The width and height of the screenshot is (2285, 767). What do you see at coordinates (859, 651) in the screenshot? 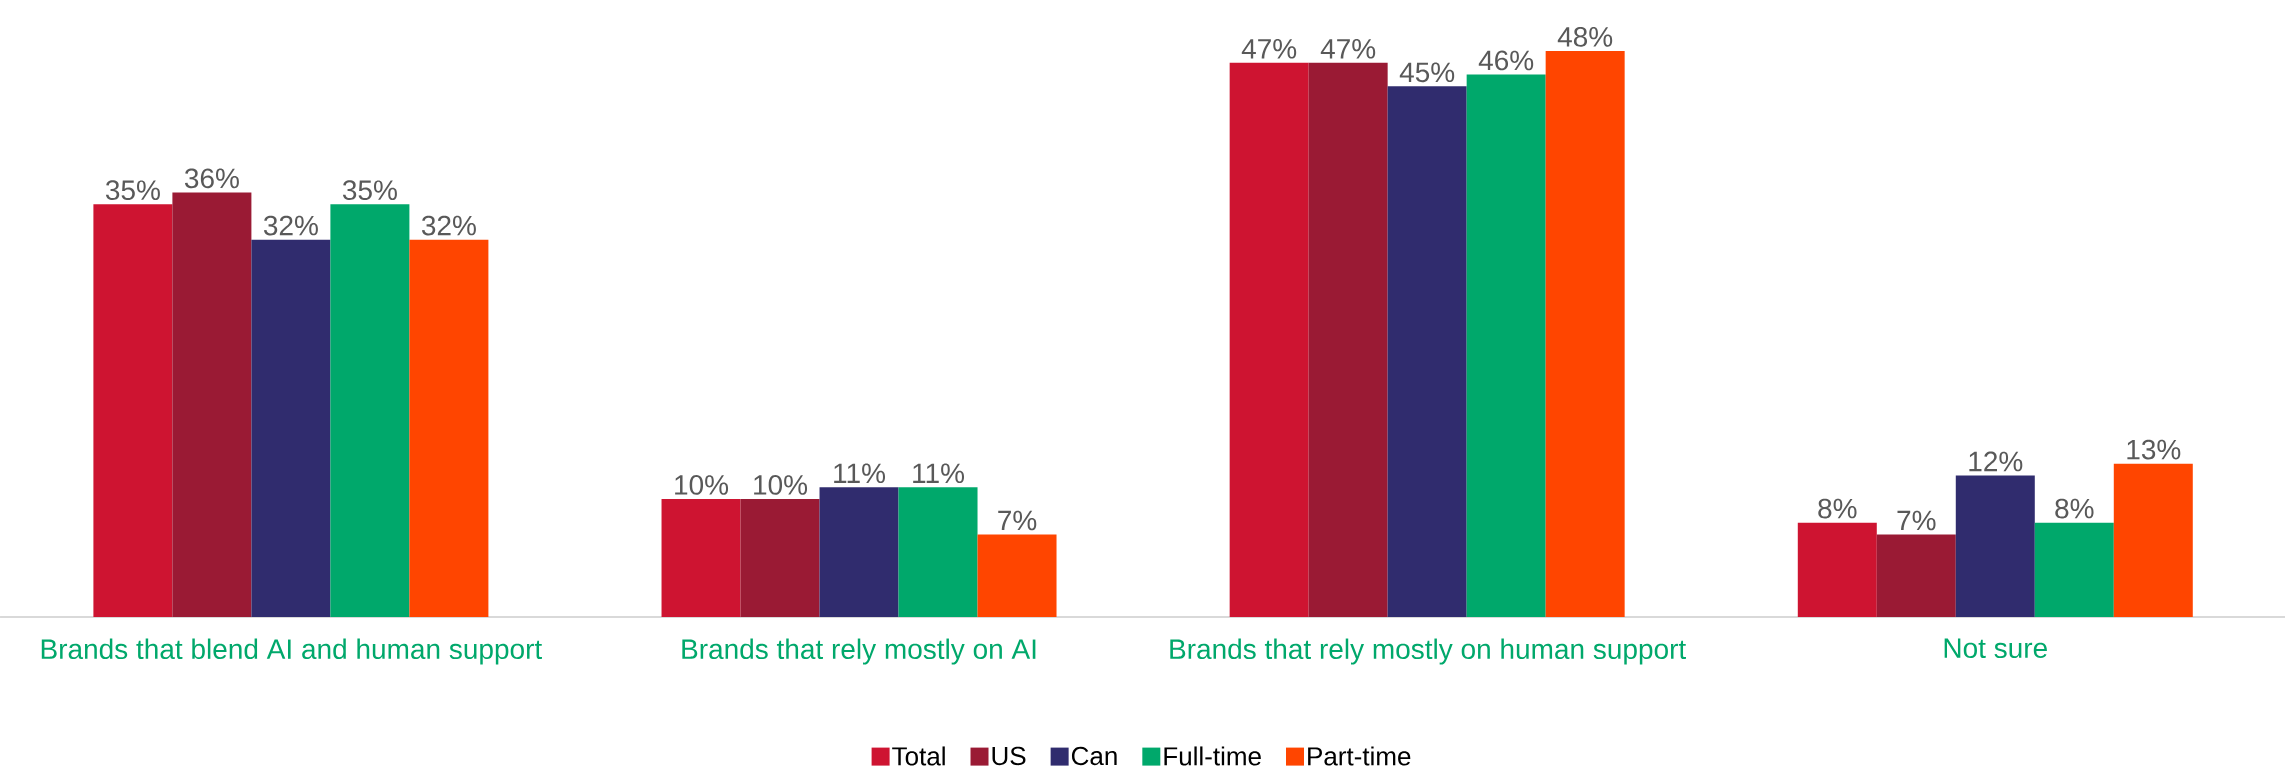
I see `x-tick-label: Brands that rely mostly on AI` at bounding box center [859, 651].